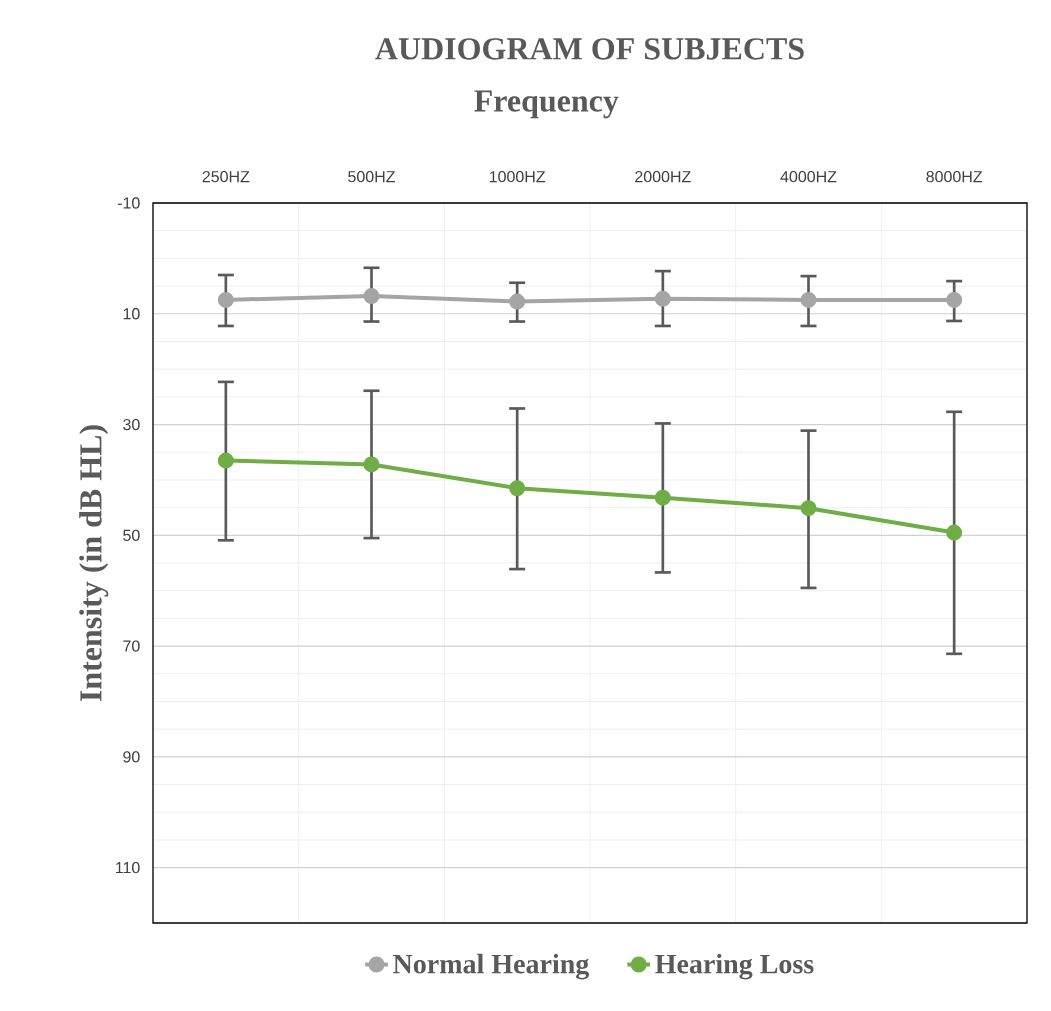  I want to click on y-axis-title: Intensity (in dB HL), so click(94, 563).